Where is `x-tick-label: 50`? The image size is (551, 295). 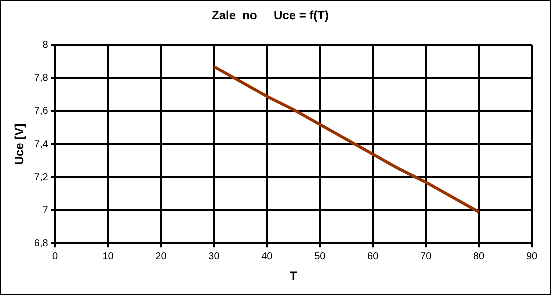 x-tick-label: 50 is located at coordinates (320, 256).